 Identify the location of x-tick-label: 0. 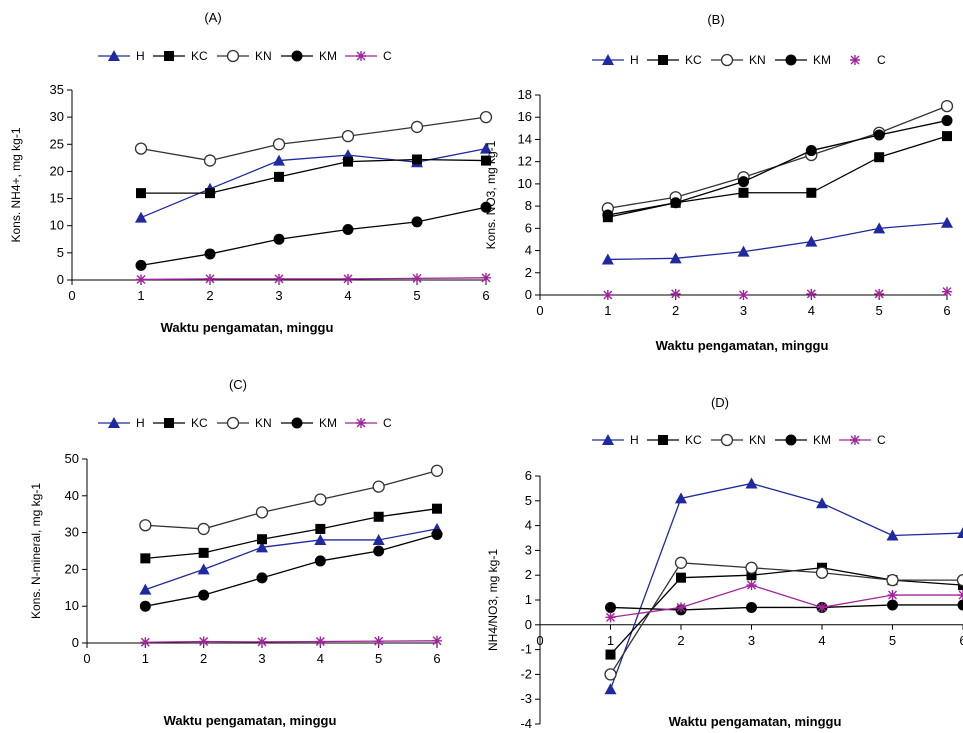
(539, 310).